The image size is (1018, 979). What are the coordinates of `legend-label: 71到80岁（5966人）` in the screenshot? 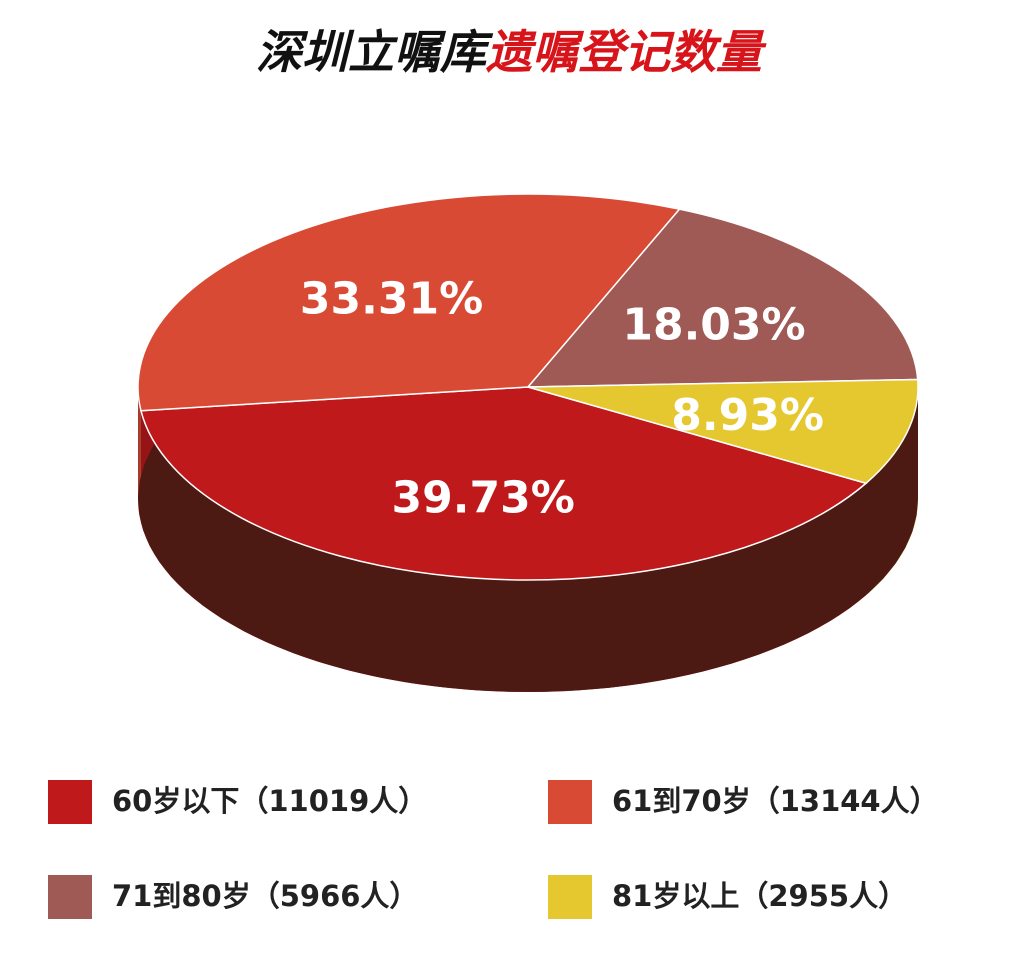 It's located at (265, 896).